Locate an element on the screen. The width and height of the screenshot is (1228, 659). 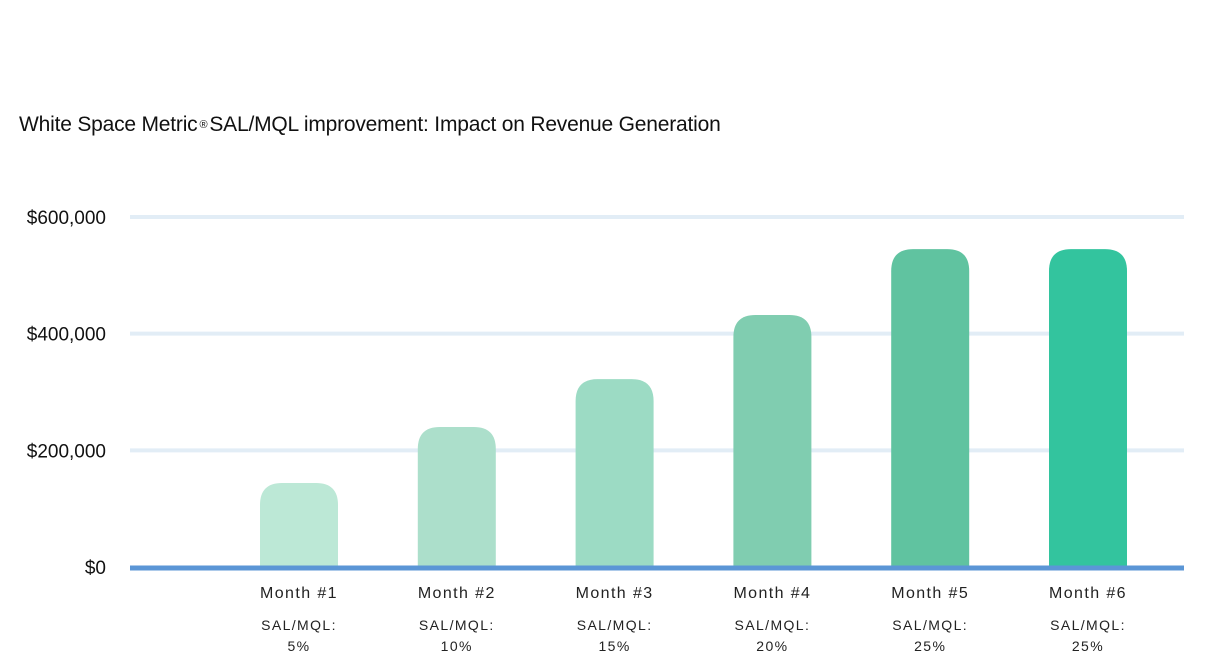
x-sublabel-line2: 5% is located at coordinates (298, 646).